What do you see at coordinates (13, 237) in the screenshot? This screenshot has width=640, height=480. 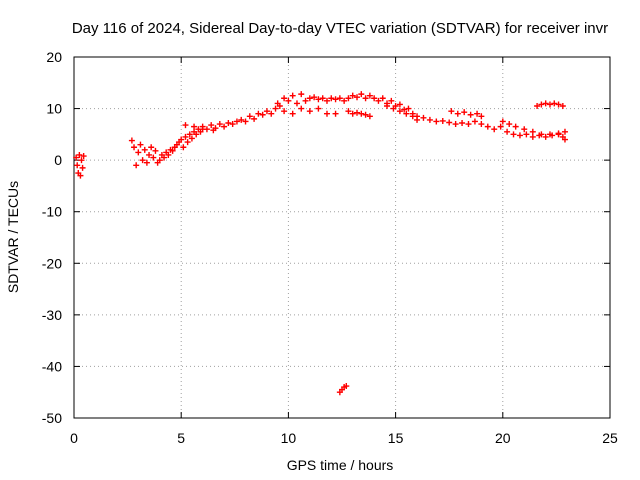 I see `y-axis-label: SDTVAR / TECUs` at bounding box center [13, 237].